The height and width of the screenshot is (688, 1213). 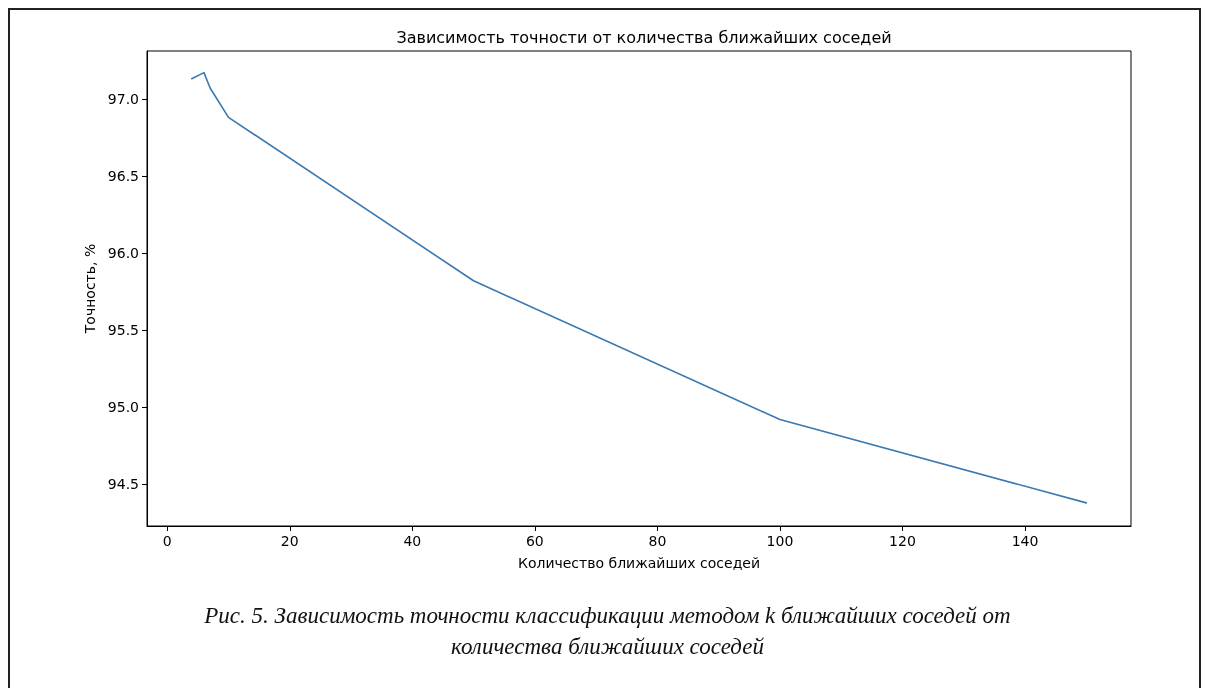 What do you see at coordinates (123, 484) in the screenshot?
I see `y-tick-label: 94.5` at bounding box center [123, 484].